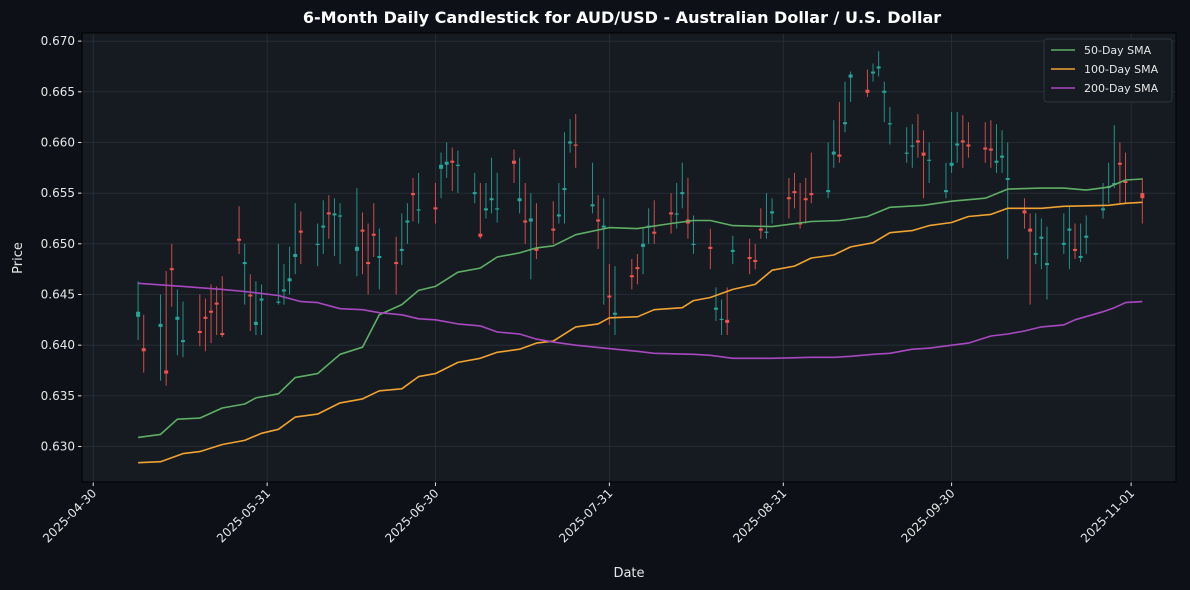 The width and height of the screenshot is (1190, 590). I want to click on y-tick-label: 0.635, so click(58, 396).